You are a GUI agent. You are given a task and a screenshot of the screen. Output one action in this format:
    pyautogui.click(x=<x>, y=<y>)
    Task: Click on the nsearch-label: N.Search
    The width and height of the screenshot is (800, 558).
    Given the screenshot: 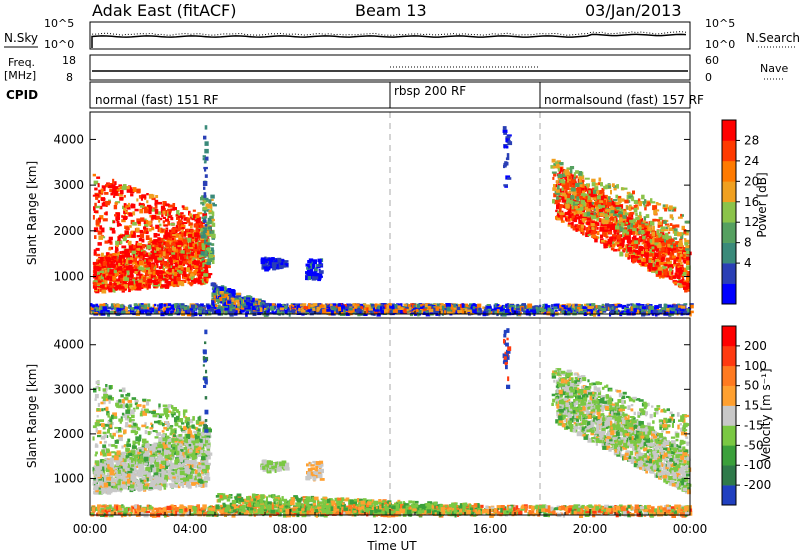 What is the action you would take?
    pyautogui.click(x=773, y=38)
    